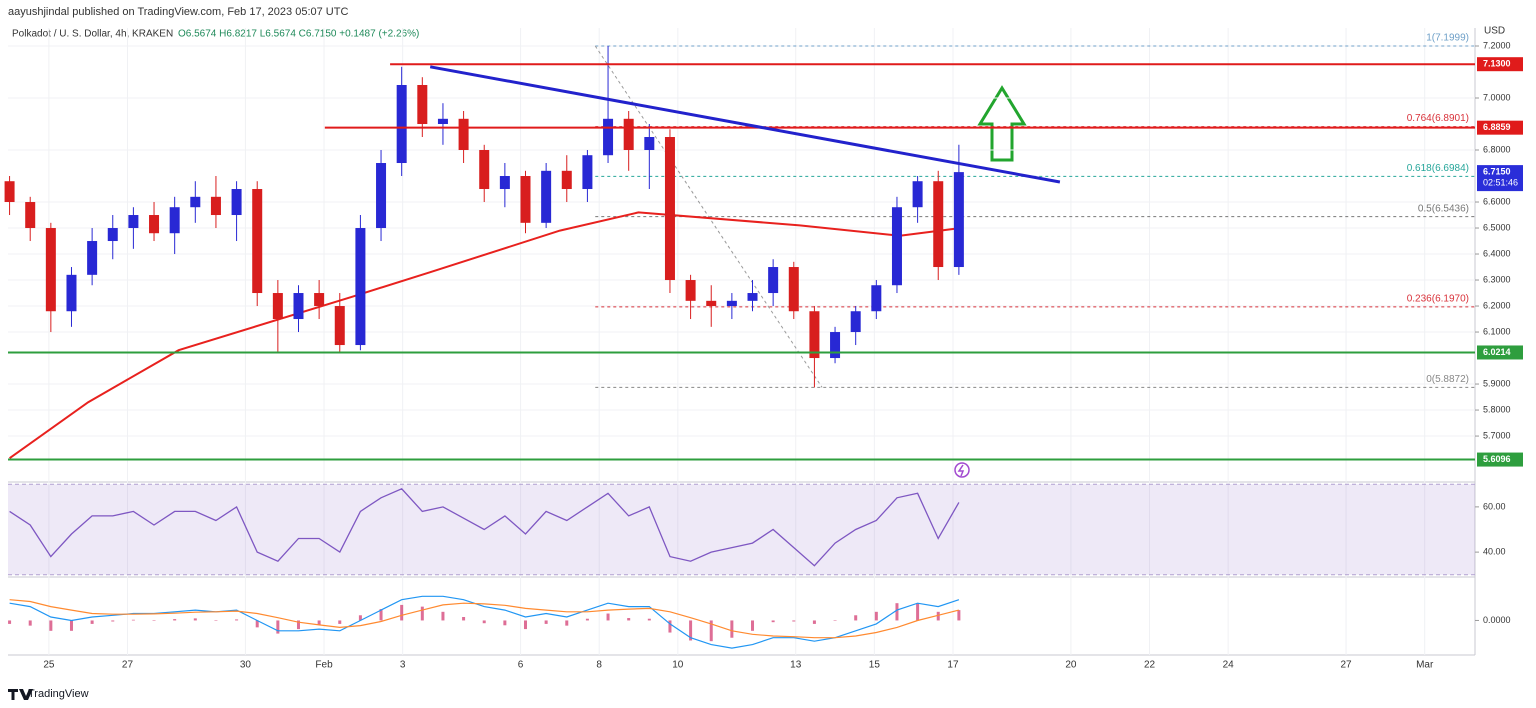  I want to click on event-icon, so click(962, 470).